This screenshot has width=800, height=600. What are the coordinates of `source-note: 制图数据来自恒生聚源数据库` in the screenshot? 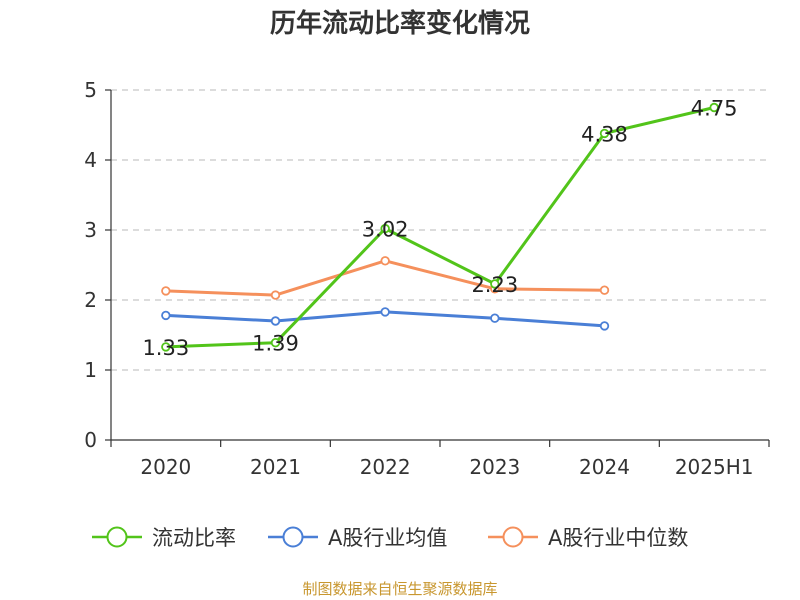 It's located at (399, 589).